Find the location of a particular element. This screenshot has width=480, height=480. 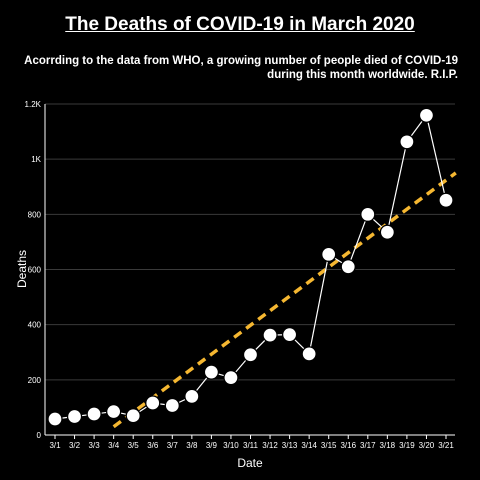

x-tick-label: 3/20 is located at coordinates (427, 445).